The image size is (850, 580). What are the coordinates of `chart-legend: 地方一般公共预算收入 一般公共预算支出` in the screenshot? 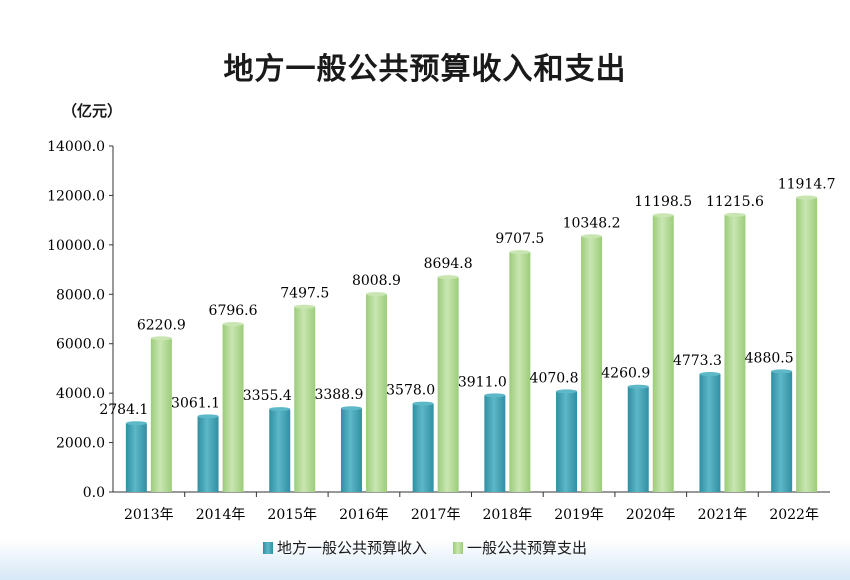 It's located at (425, 547).